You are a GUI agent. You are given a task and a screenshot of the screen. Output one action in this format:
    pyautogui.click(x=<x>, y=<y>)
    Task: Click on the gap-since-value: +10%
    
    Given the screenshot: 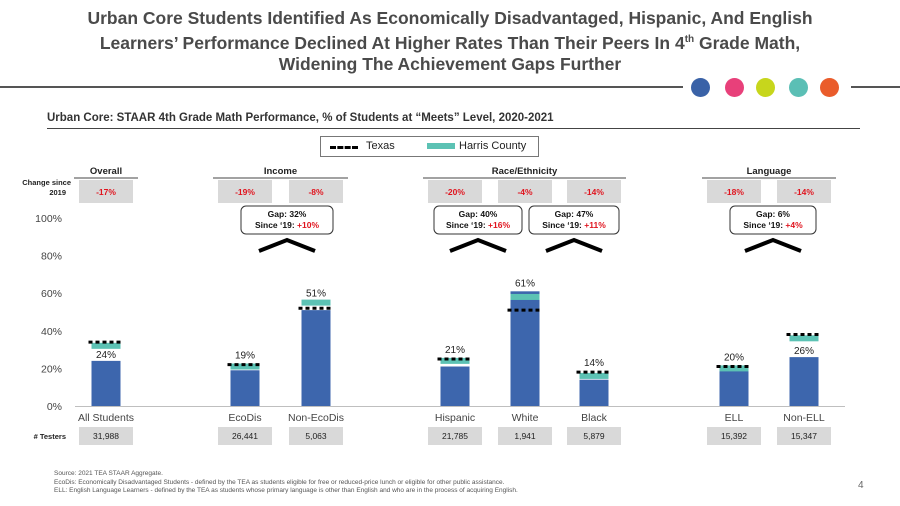 What is the action you would take?
    pyautogui.click(x=308, y=225)
    